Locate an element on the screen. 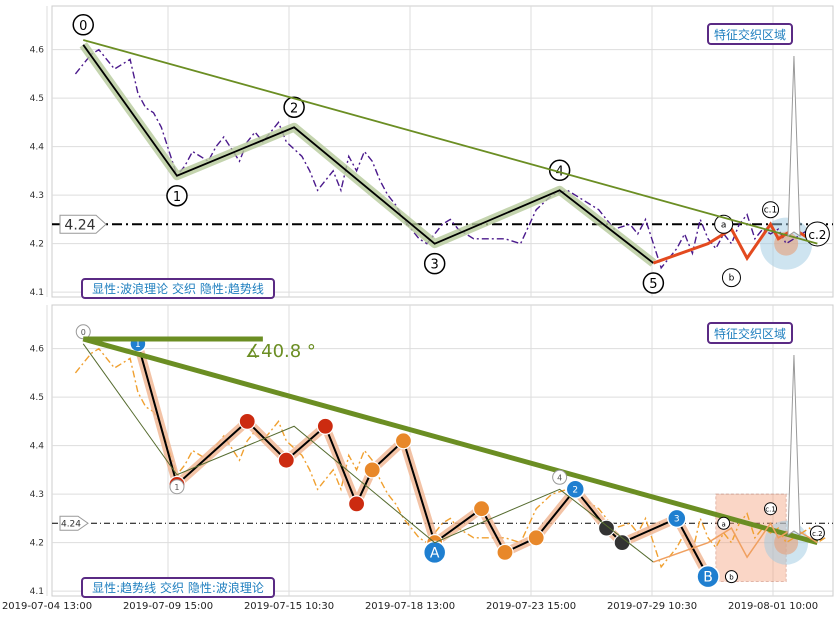 This screenshot has height=621, width=839. trend-label: A is located at coordinates (435, 553).